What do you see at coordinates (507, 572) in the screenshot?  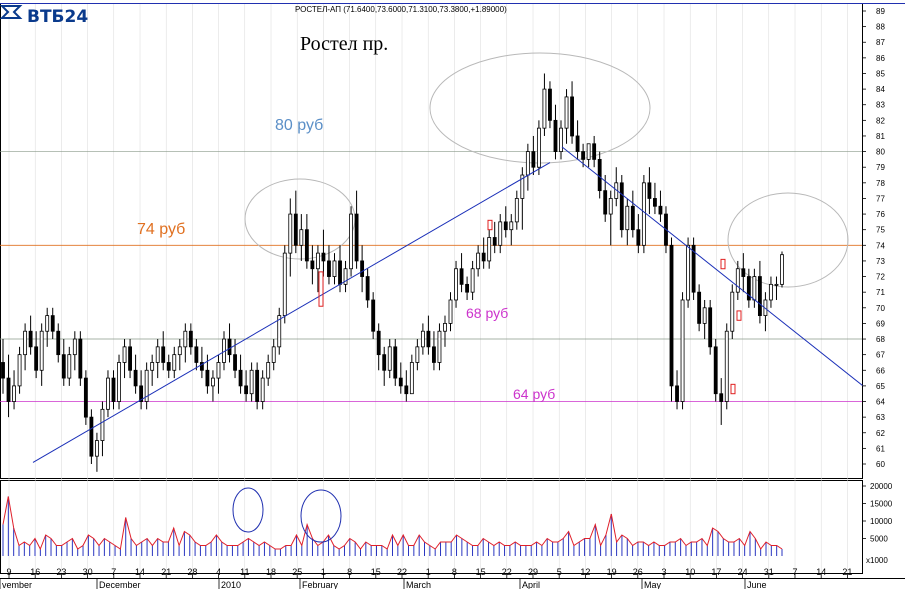 I see `date-tick-label-19: 22` at bounding box center [507, 572].